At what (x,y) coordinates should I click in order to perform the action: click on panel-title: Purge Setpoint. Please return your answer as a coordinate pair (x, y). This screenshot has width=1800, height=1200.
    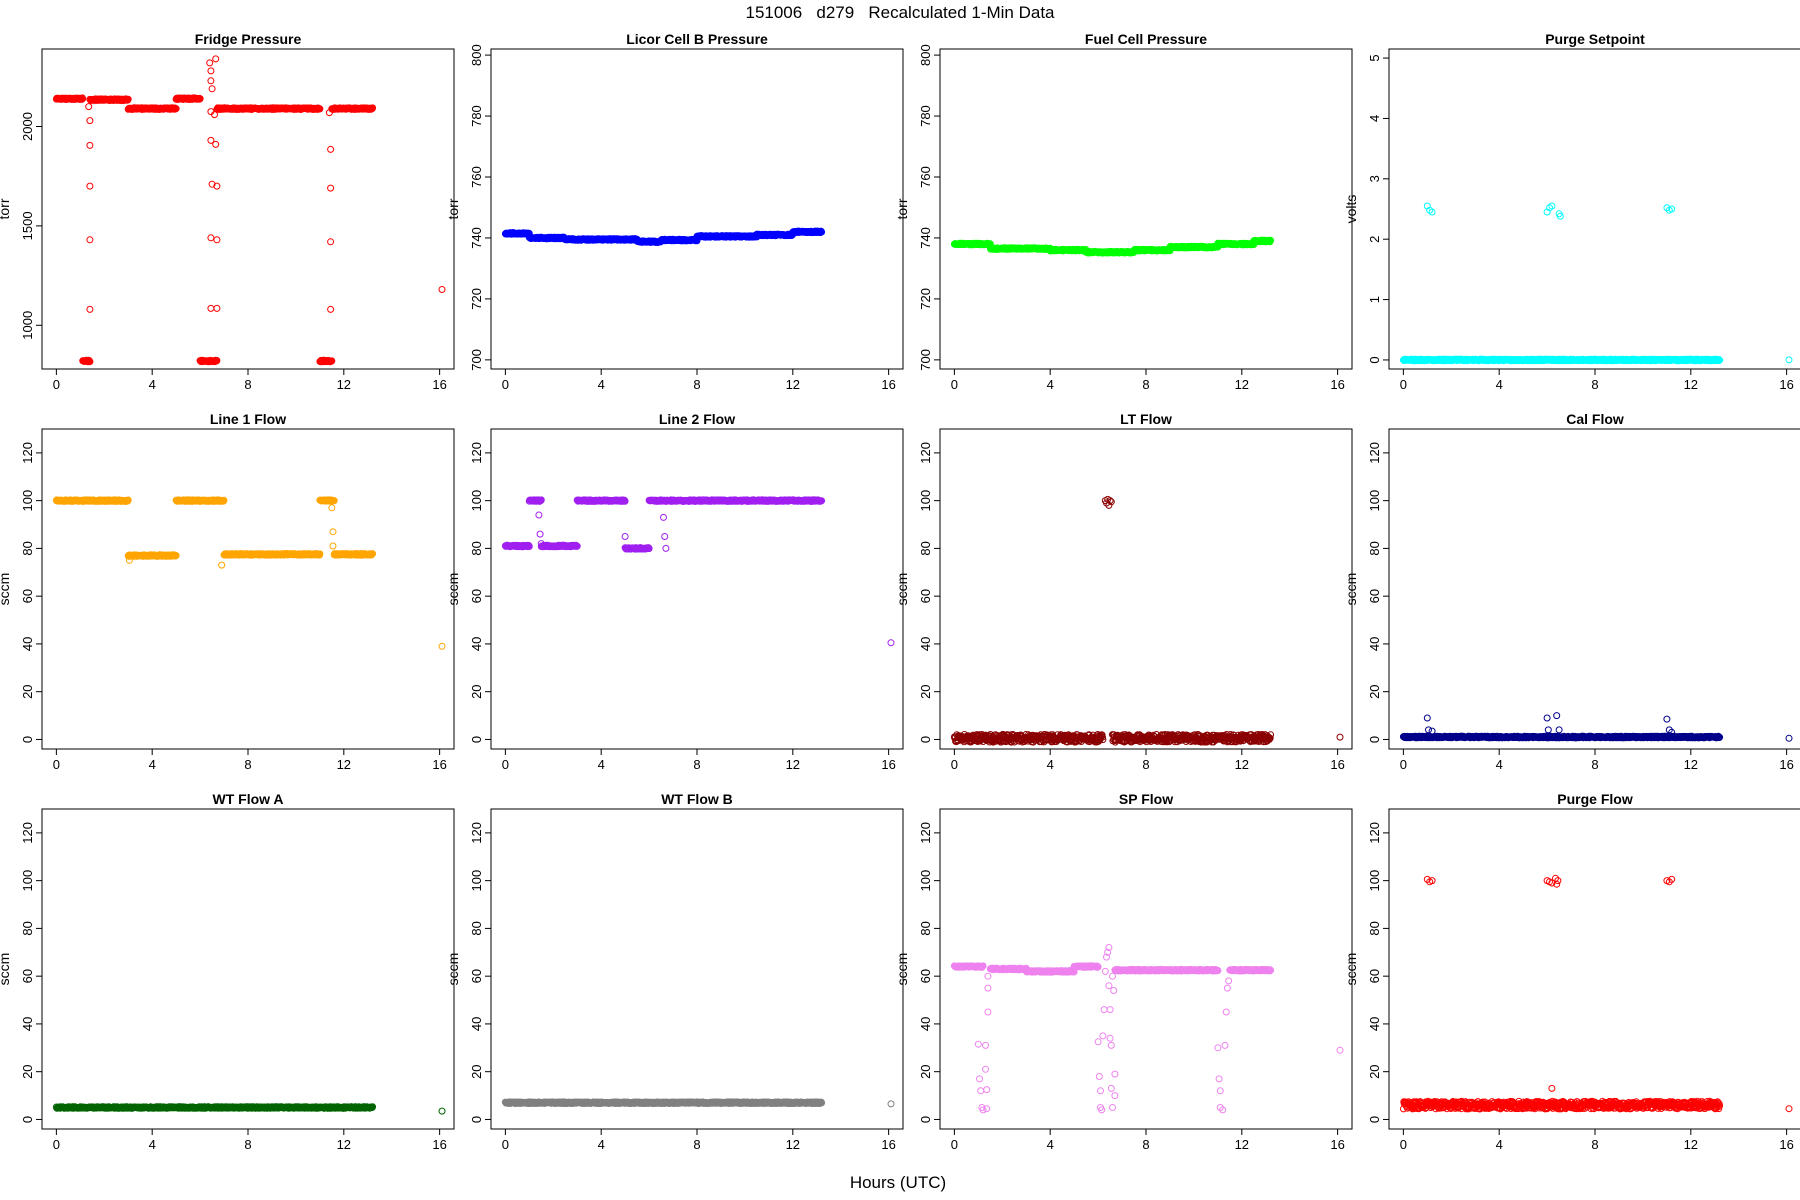
    Looking at the image, I should click on (1595, 39).